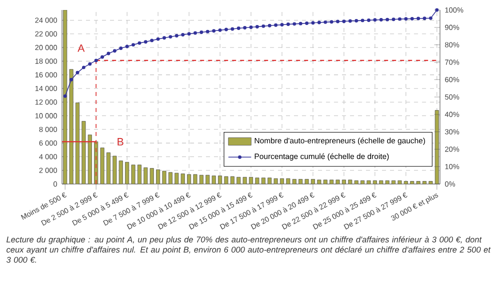 This screenshot has width=503, height=283. What do you see at coordinates (81, 48) in the screenshot?
I see `annotation: A` at bounding box center [81, 48].